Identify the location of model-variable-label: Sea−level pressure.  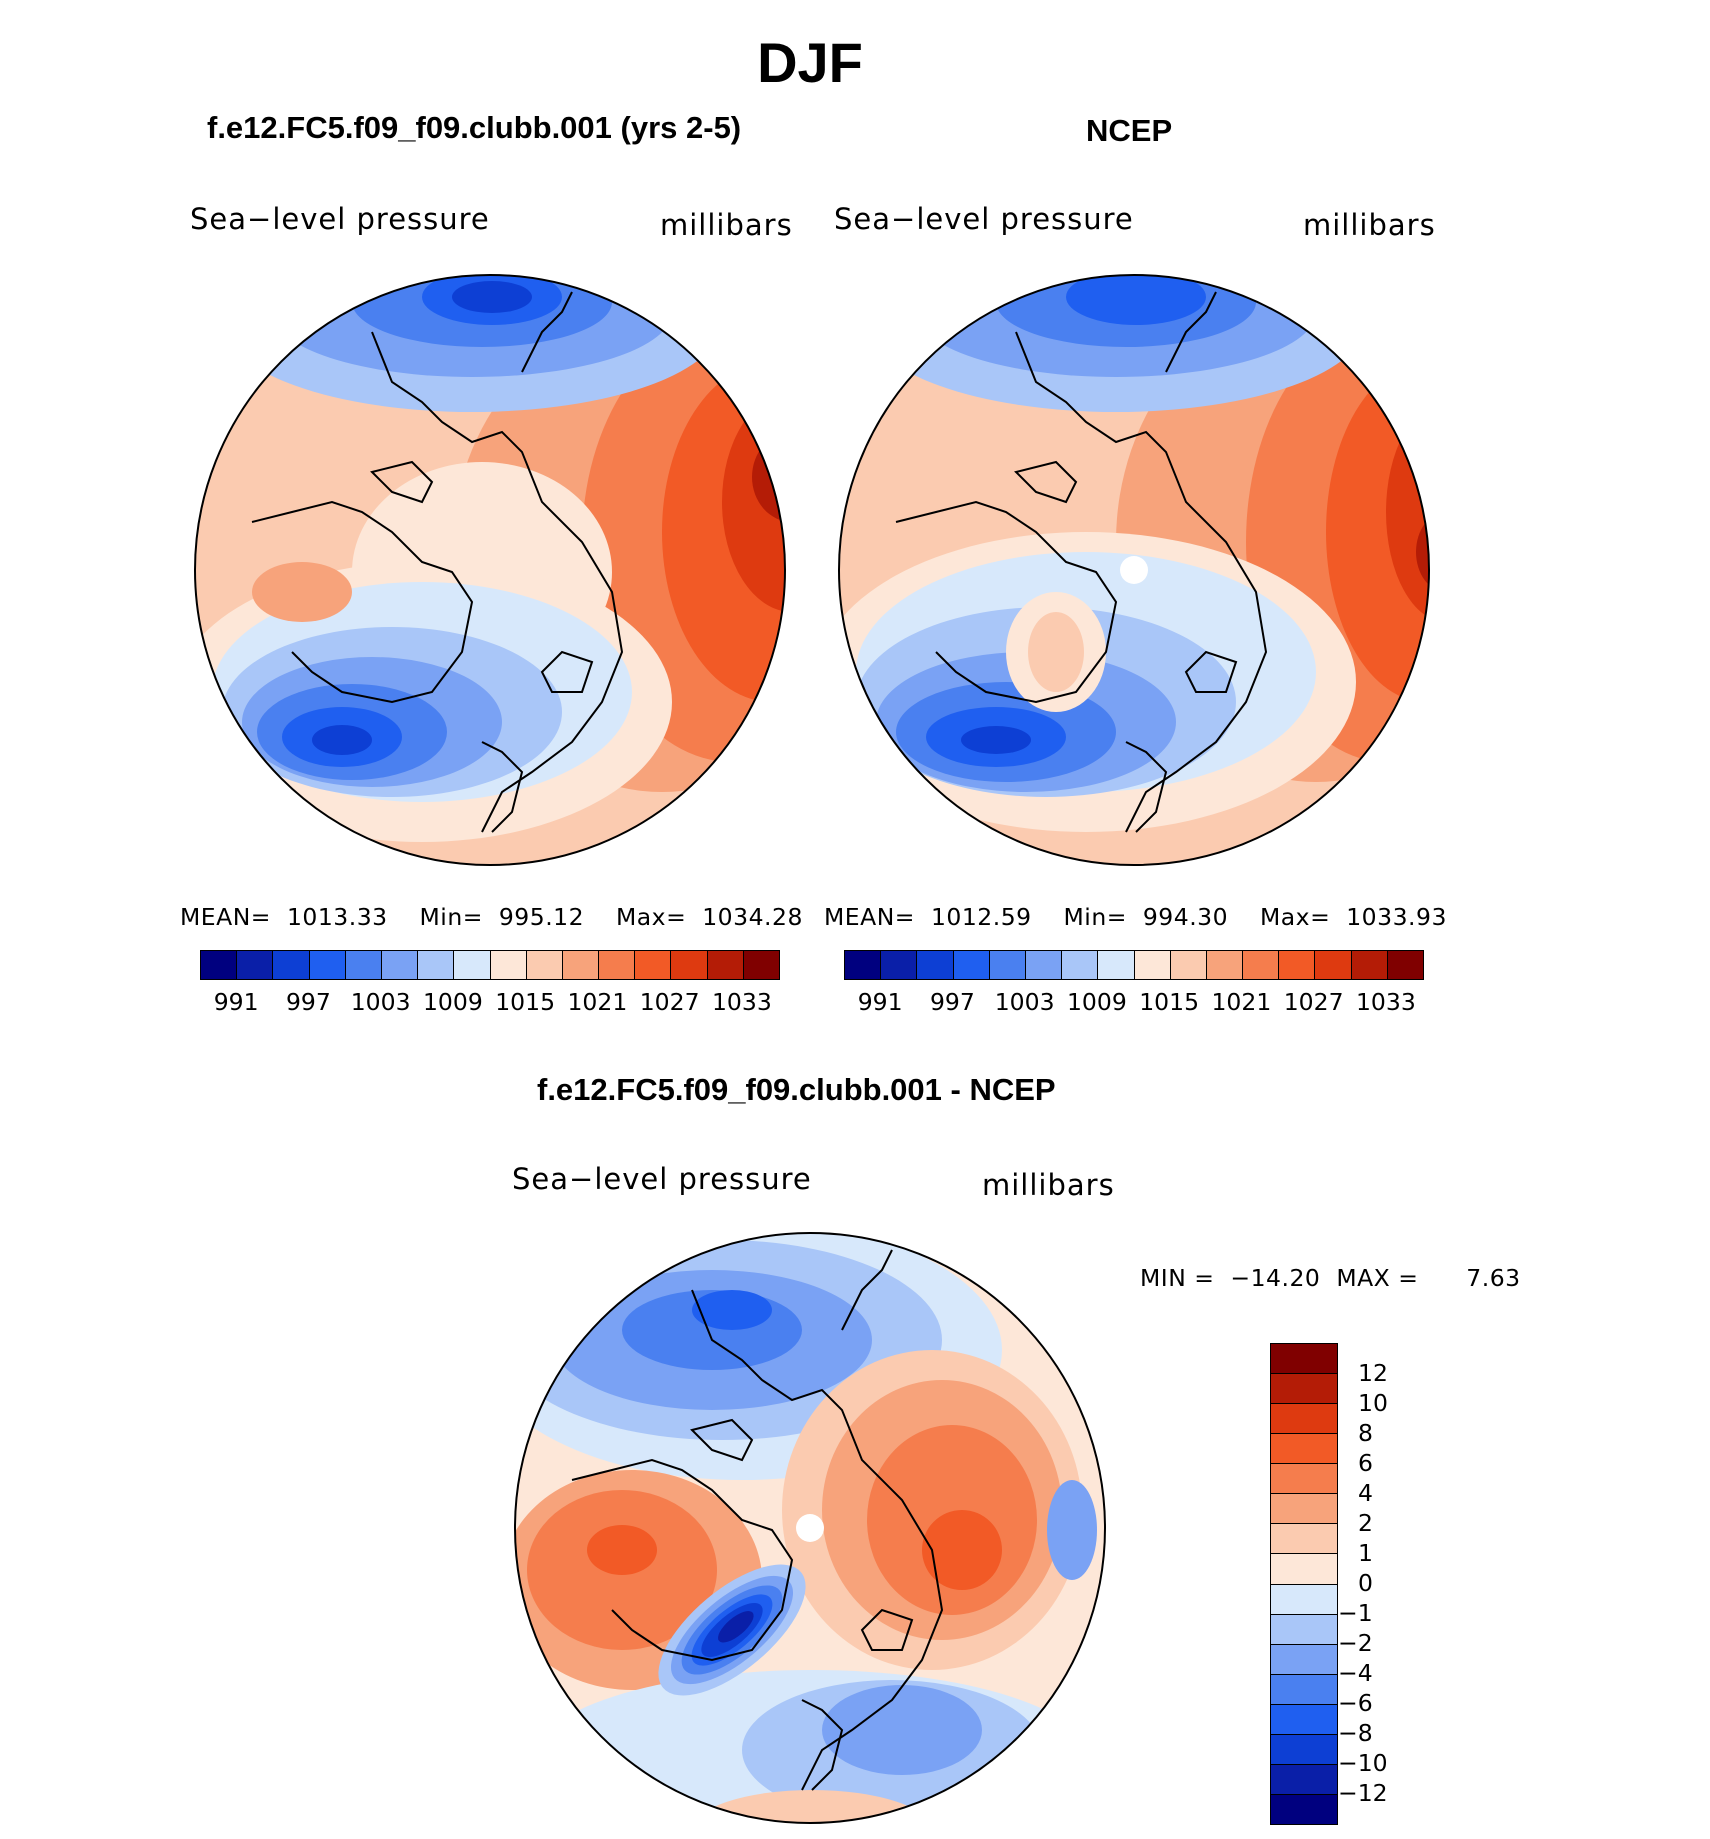
(340, 219).